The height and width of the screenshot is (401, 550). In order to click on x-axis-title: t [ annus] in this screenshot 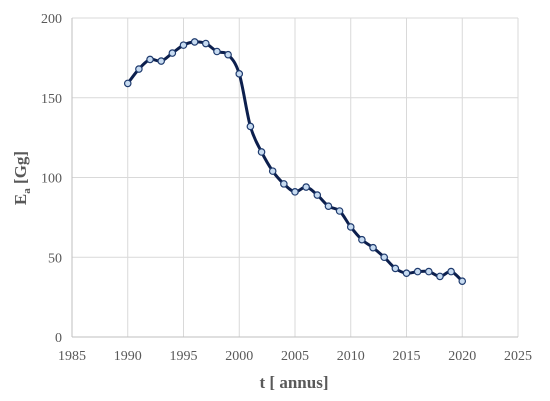, I will do `click(294, 382)`.